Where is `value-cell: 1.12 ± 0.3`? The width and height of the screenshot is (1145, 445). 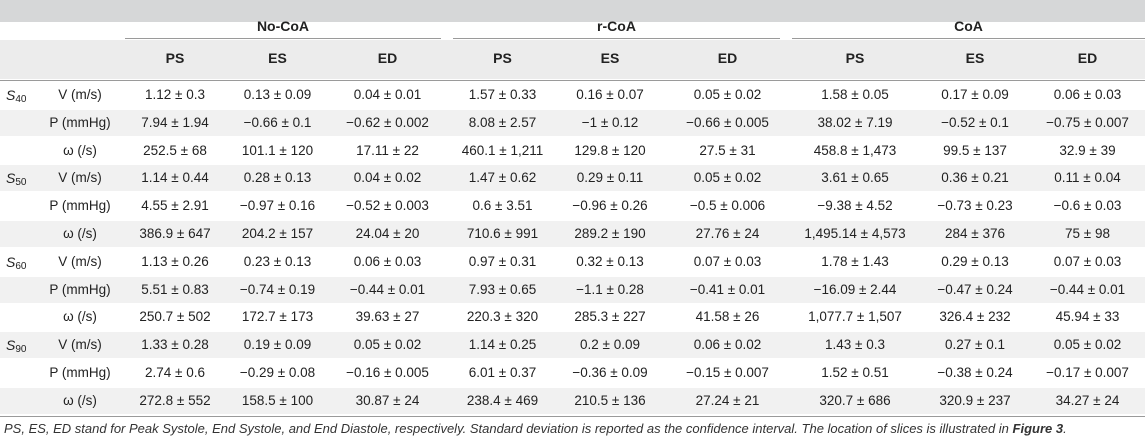 value-cell: 1.12 ± 0.3 is located at coordinates (175, 94).